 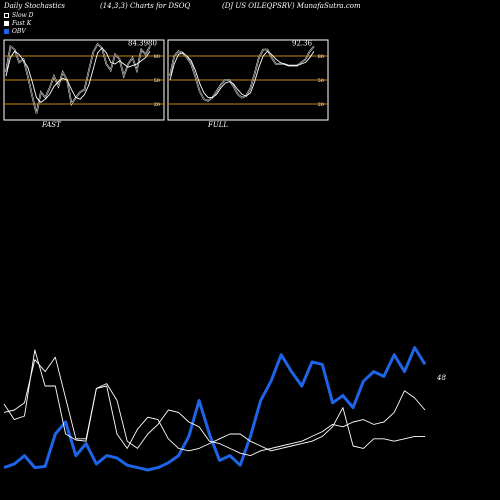 I want to click on full-tick-label: 20, so click(x=321, y=105).